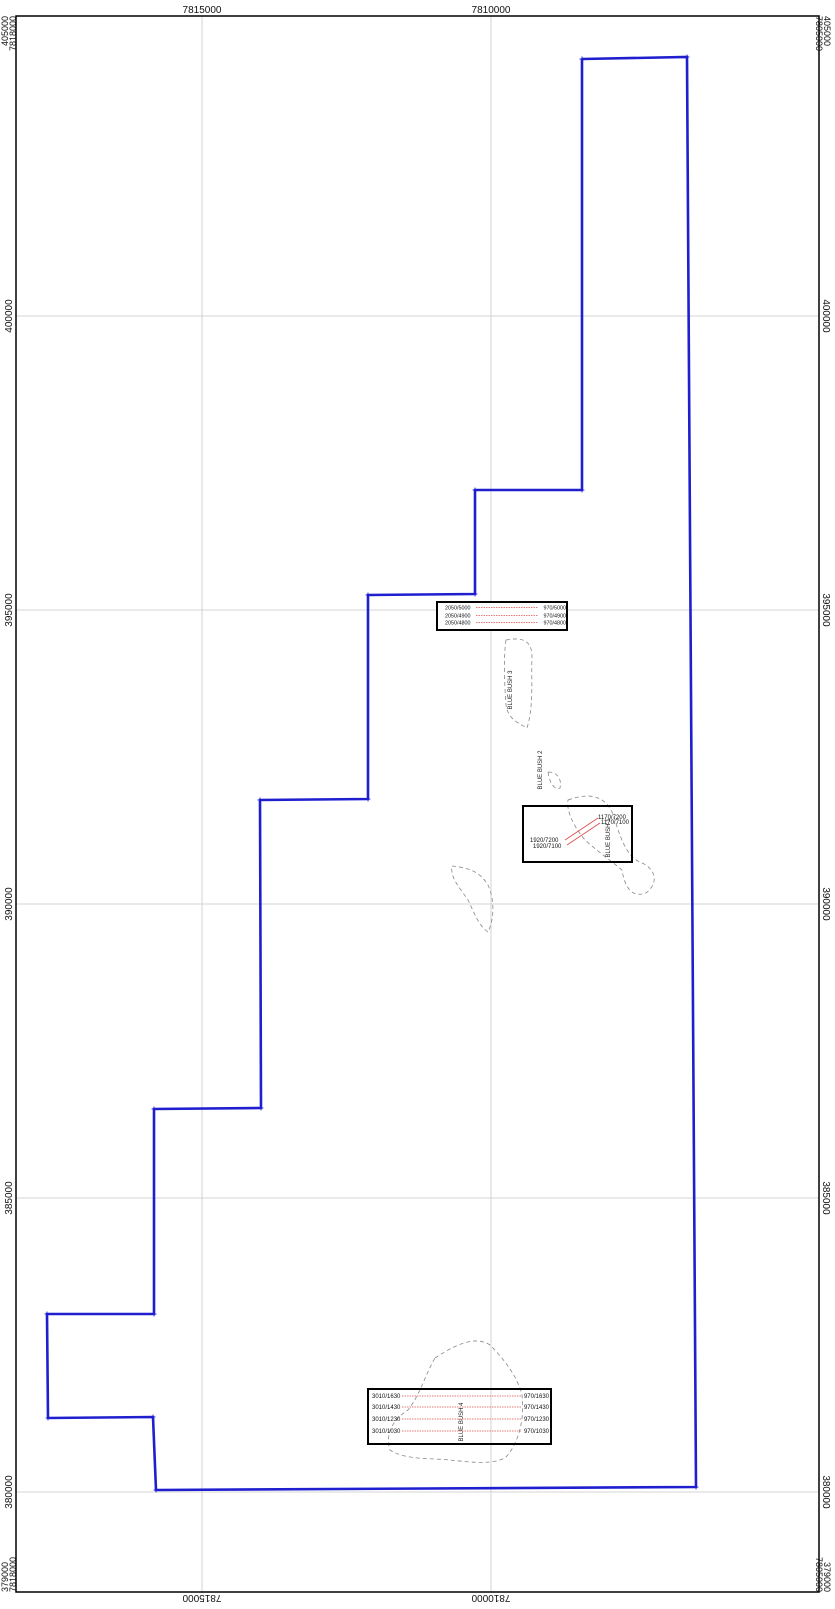 This screenshot has width=835, height=1609. What do you see at coordinates (555, 624) in the screenshot?
I see `line-end-label: 970/4800` at bounding box center [555, 624].